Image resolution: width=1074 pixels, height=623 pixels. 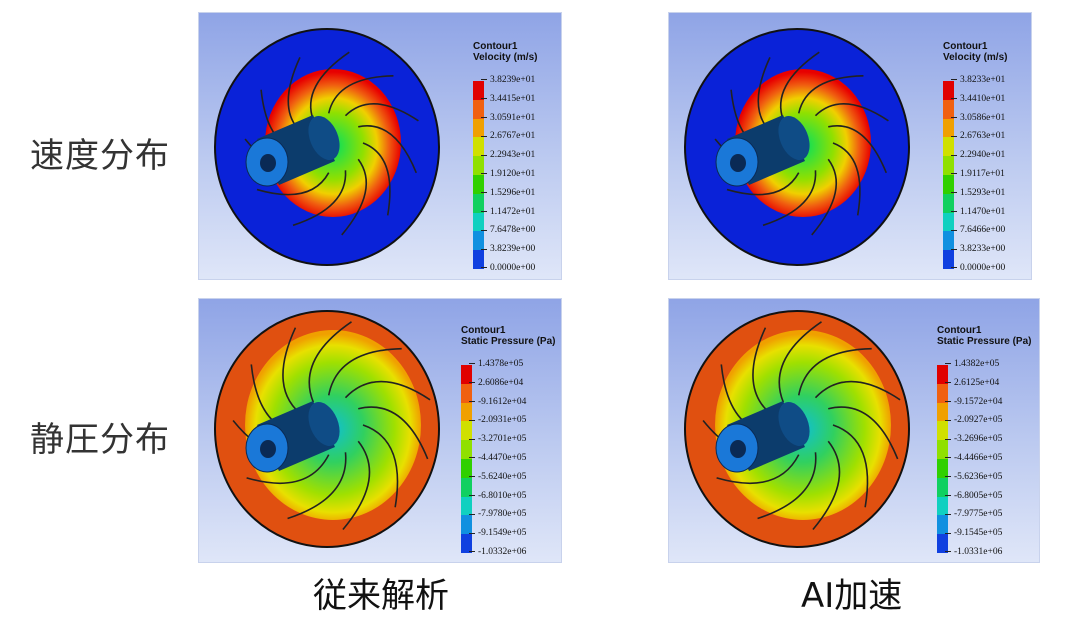 I want to click on legend-tick-label: 3.4415e+01, so click(x=508, y=99).